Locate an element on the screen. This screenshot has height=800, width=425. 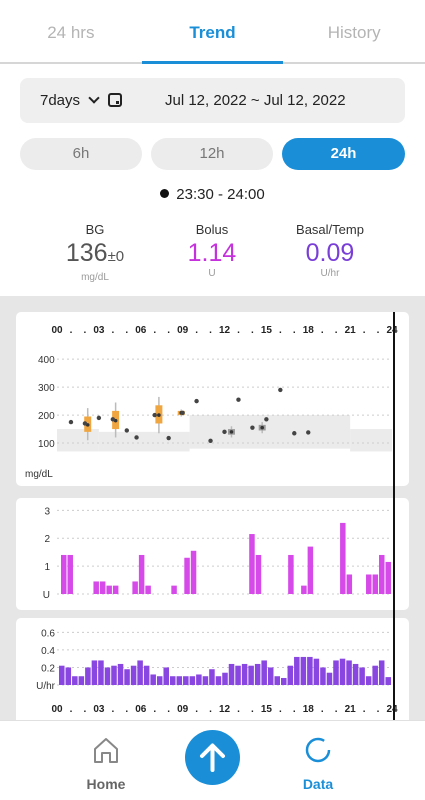
basal-y-tick-label: U/hr is located at coordinates (46, 686).